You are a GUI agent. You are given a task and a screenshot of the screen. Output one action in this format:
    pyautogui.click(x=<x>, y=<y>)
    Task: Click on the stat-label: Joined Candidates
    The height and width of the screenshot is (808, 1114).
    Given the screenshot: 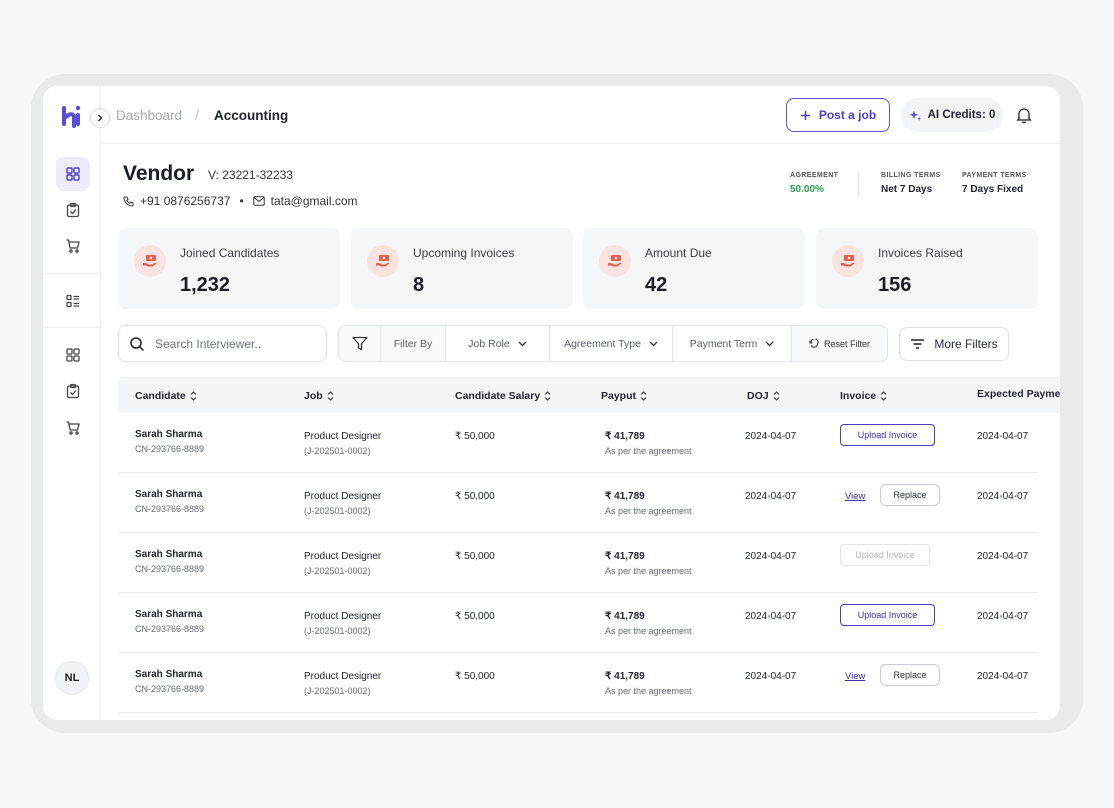 What is the action you would take?
    pyautogui.click(x=230, y=253)
    